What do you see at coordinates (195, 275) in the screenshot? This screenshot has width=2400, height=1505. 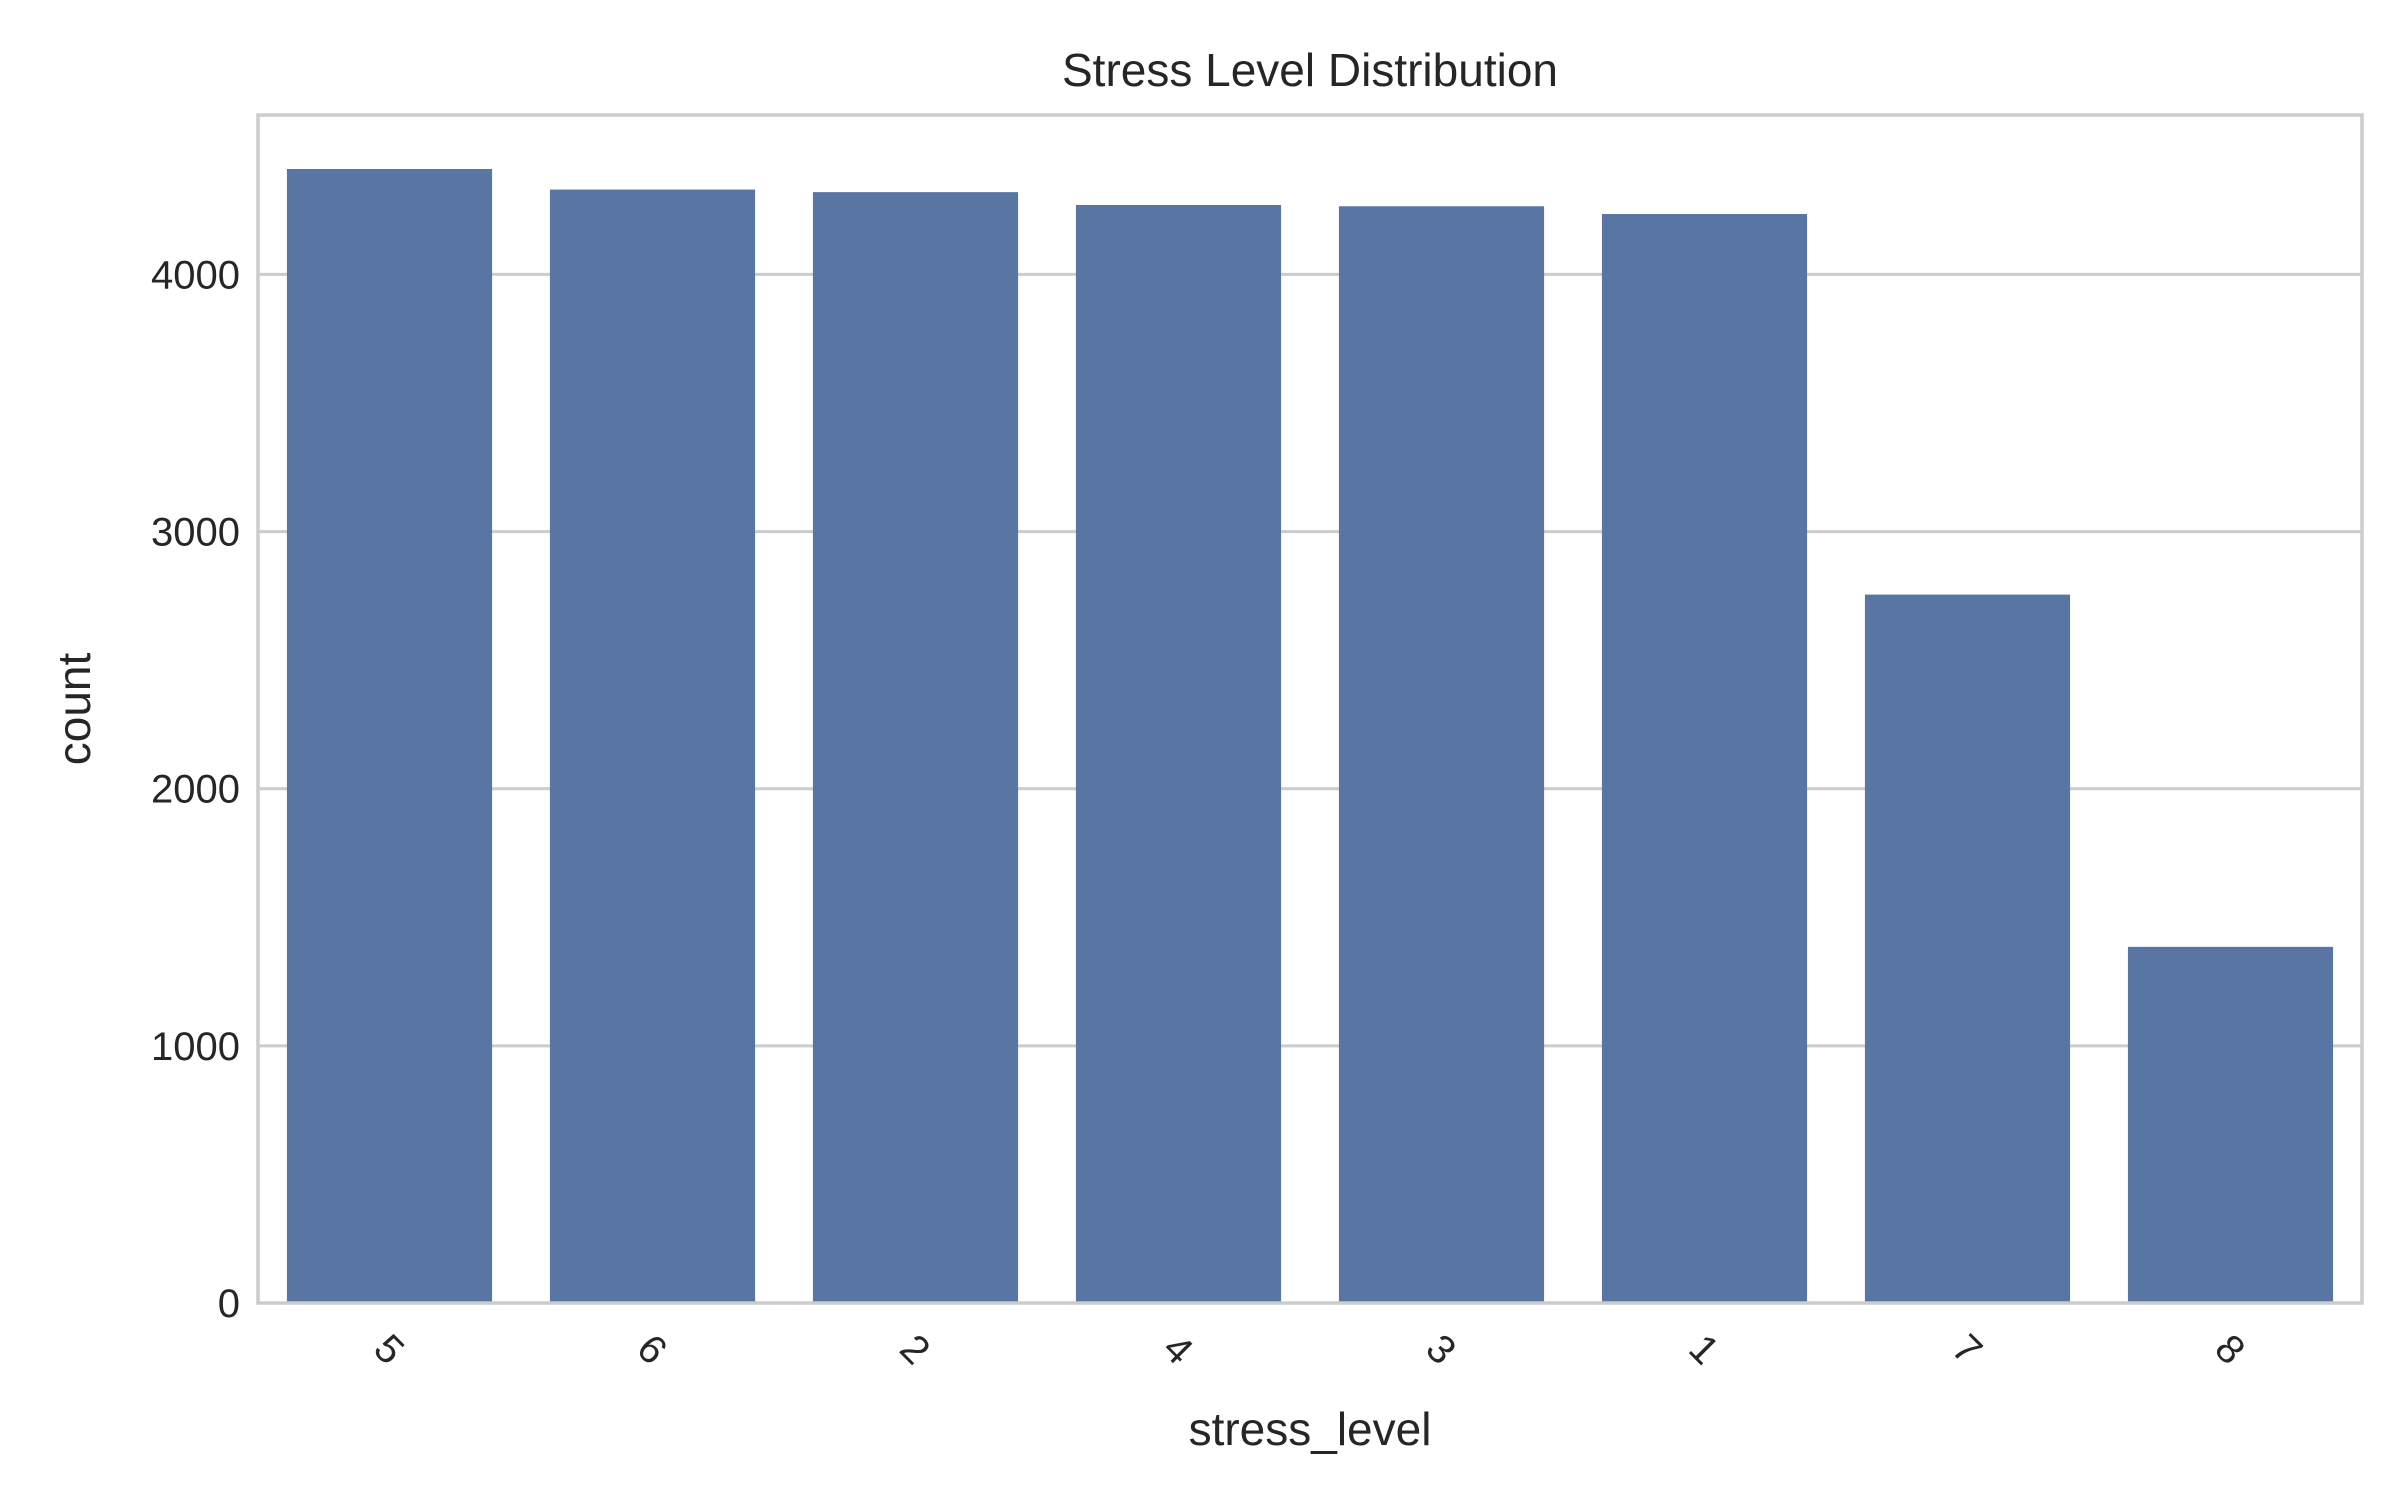 I see `y-tick-label: 4000` at bounding box center [195, 275].